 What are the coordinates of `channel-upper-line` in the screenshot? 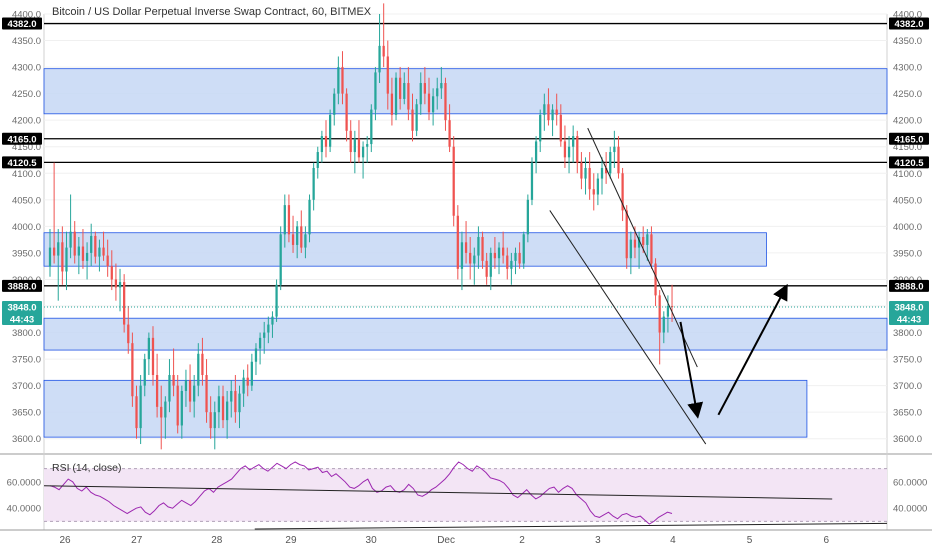 It's located at (642, 247).